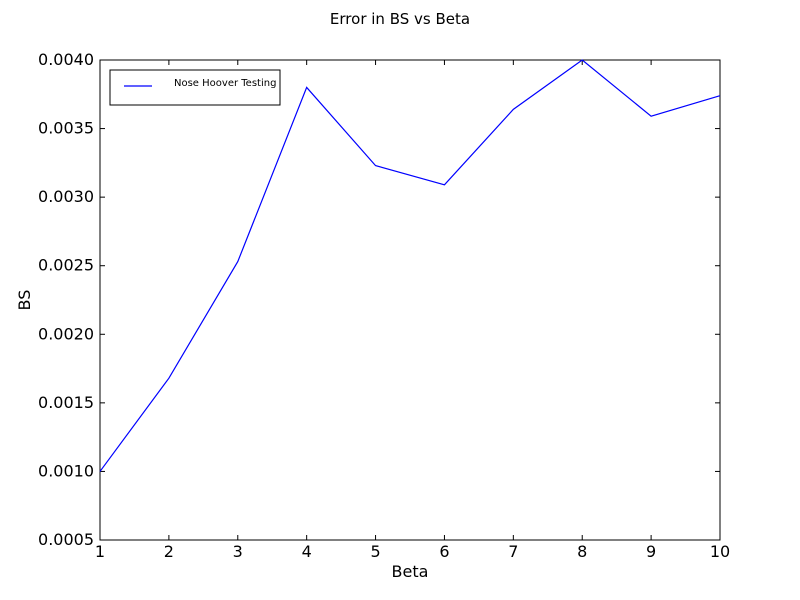 The height and width of the screenshot is (600, 800). I want to click on y-axis-label: BS, so click(24, 300).